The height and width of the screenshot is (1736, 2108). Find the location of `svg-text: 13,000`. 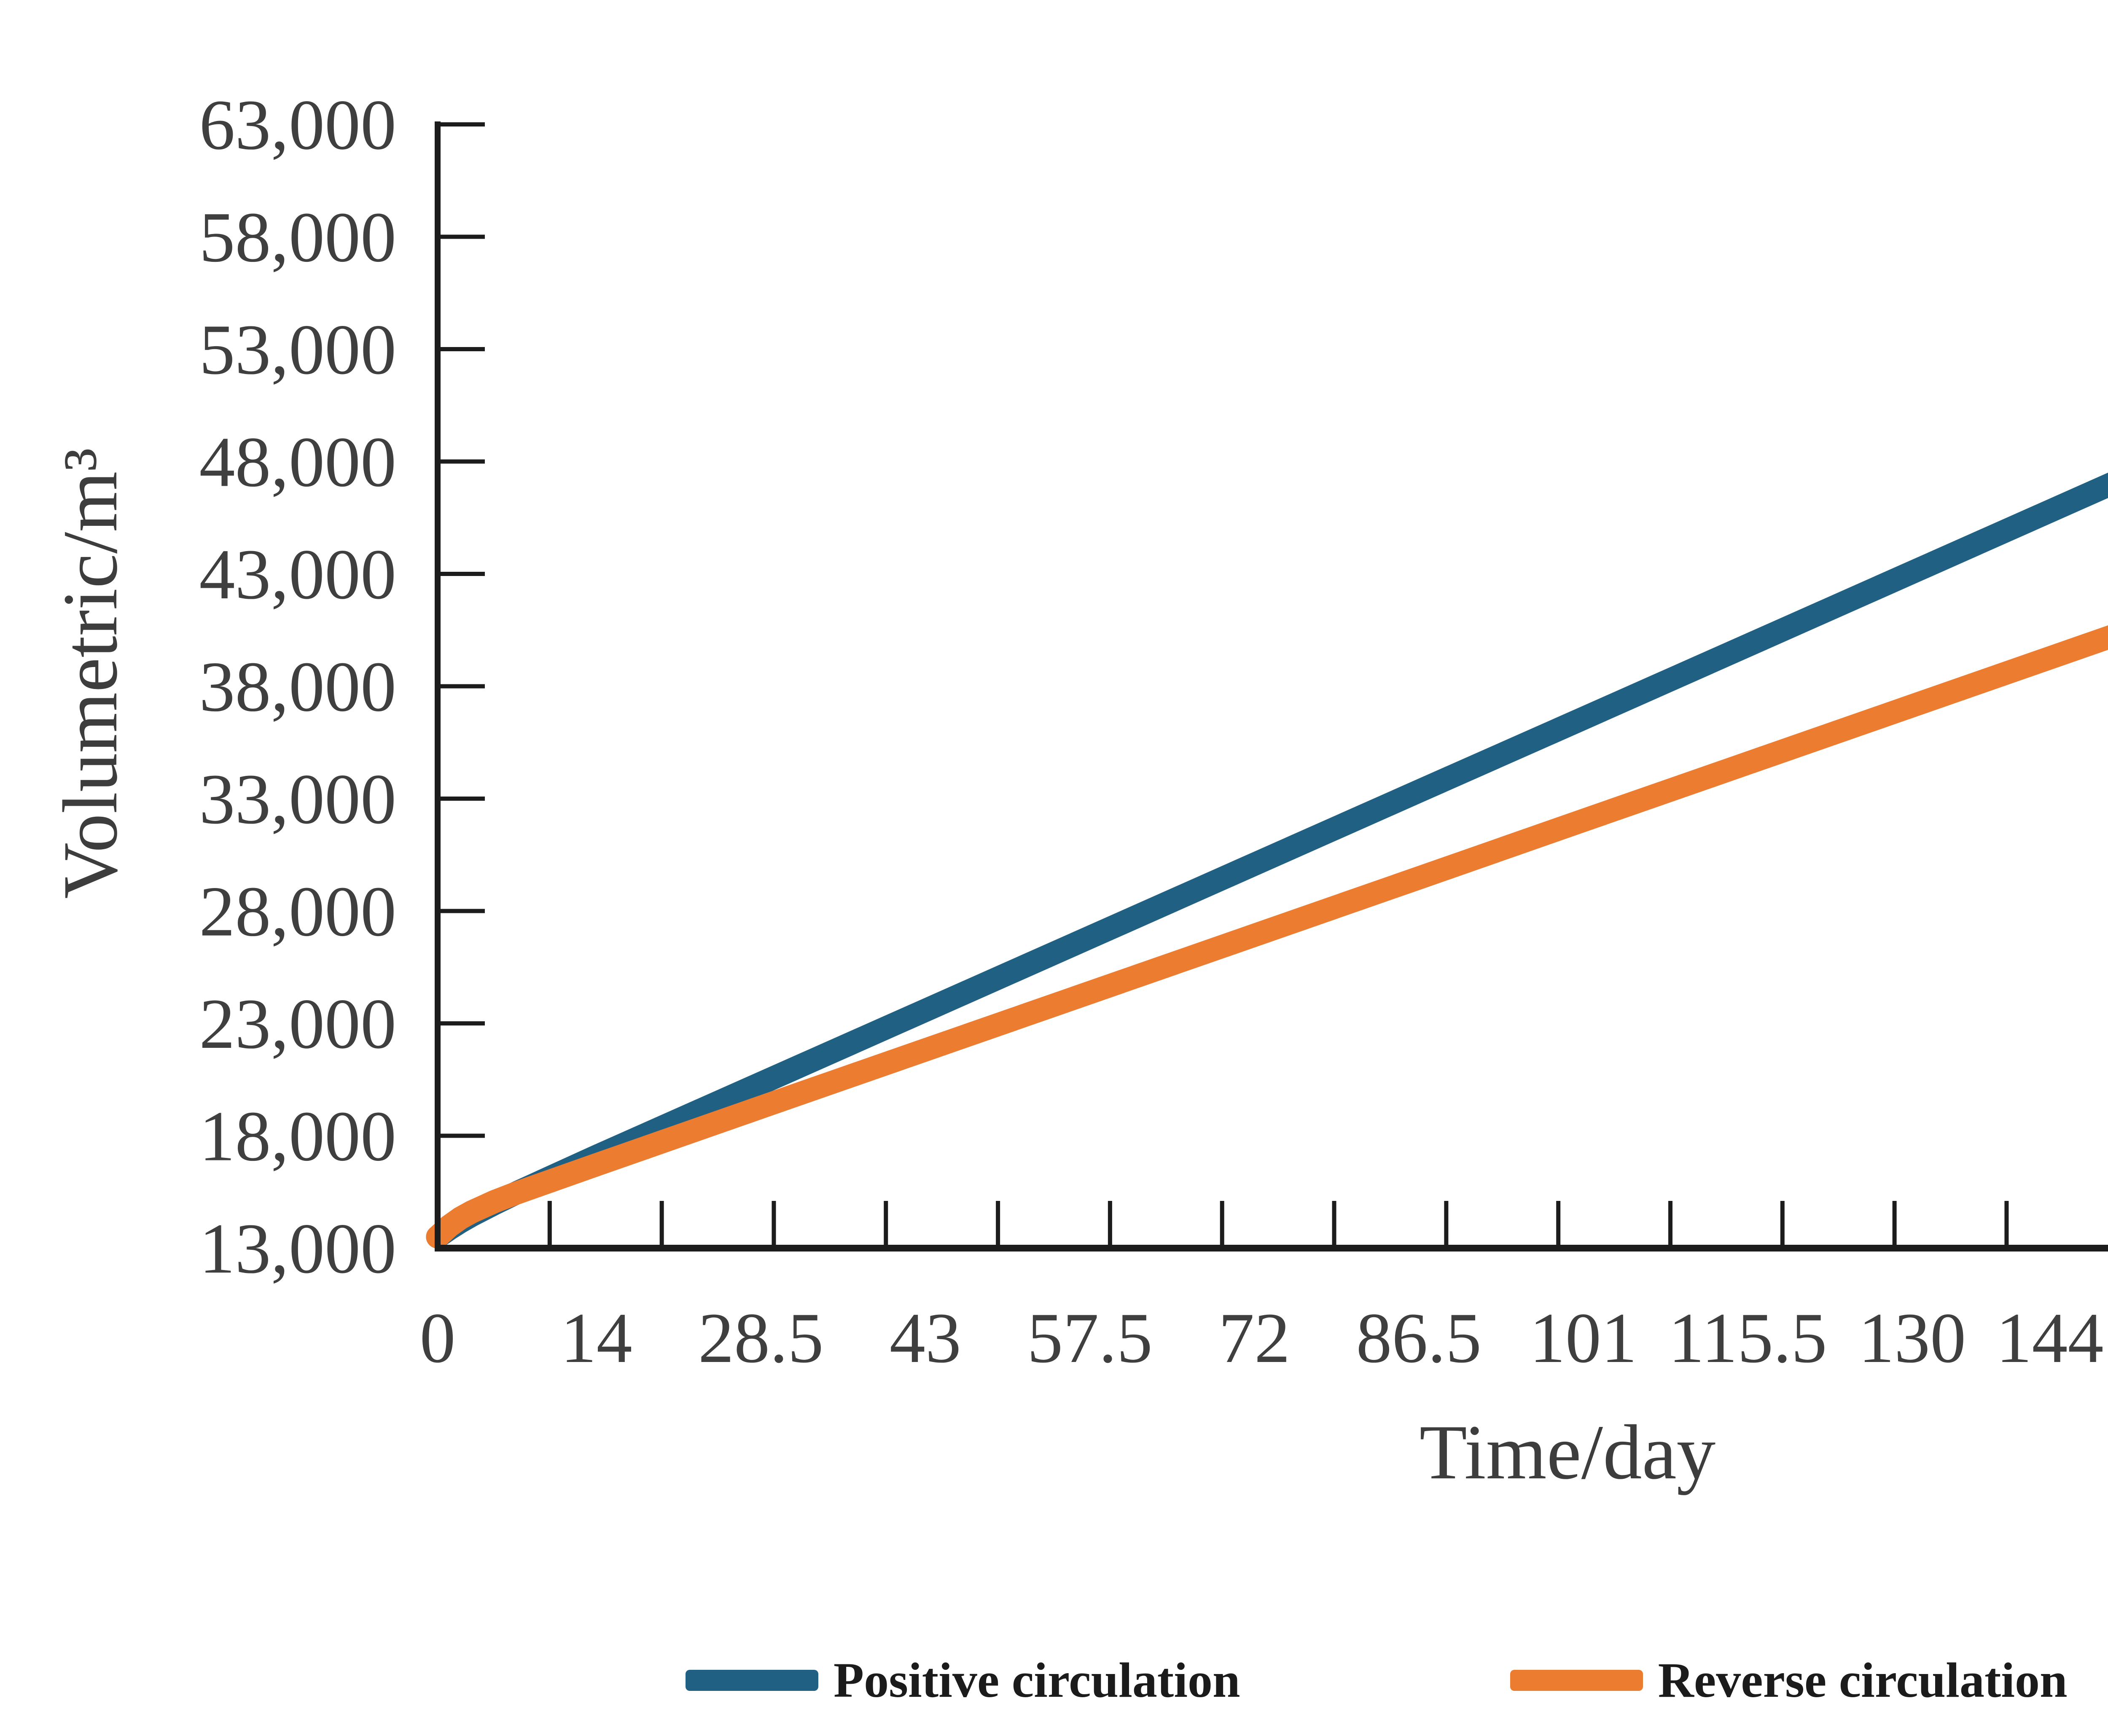

svg-text: 13,000 is located at coordinates (298, 1248).